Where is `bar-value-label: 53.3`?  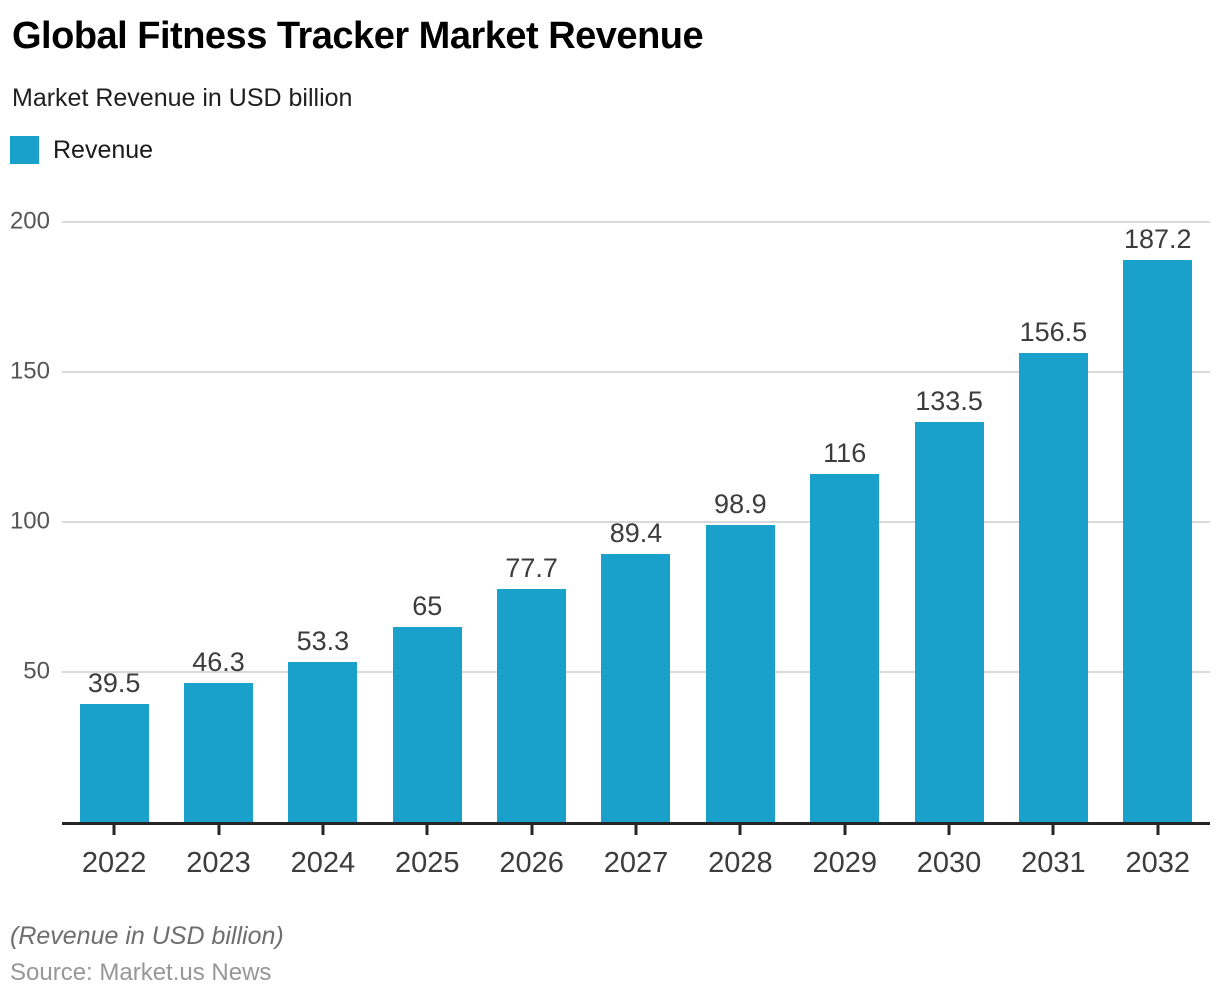
bar-value-label: 53.3 is located at coordinates (323, 641).